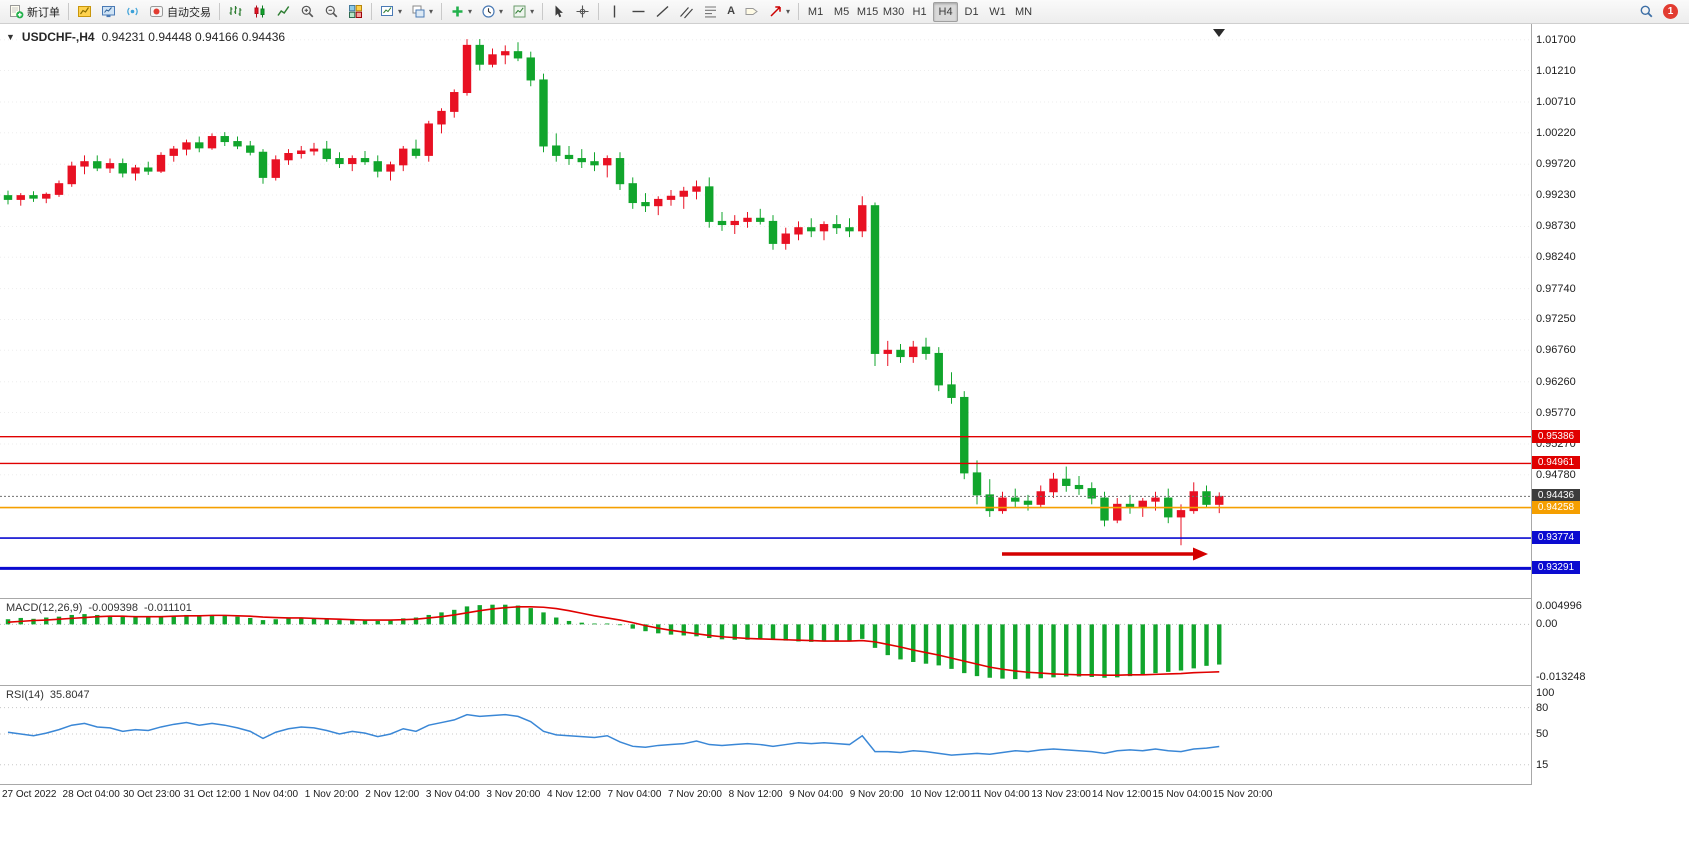 This screenshot has height=866, width=1689. What do you see at coordinates (156, 11) in the screenshot?
I see `autotrading-icon` at bounding box center [156, 11].